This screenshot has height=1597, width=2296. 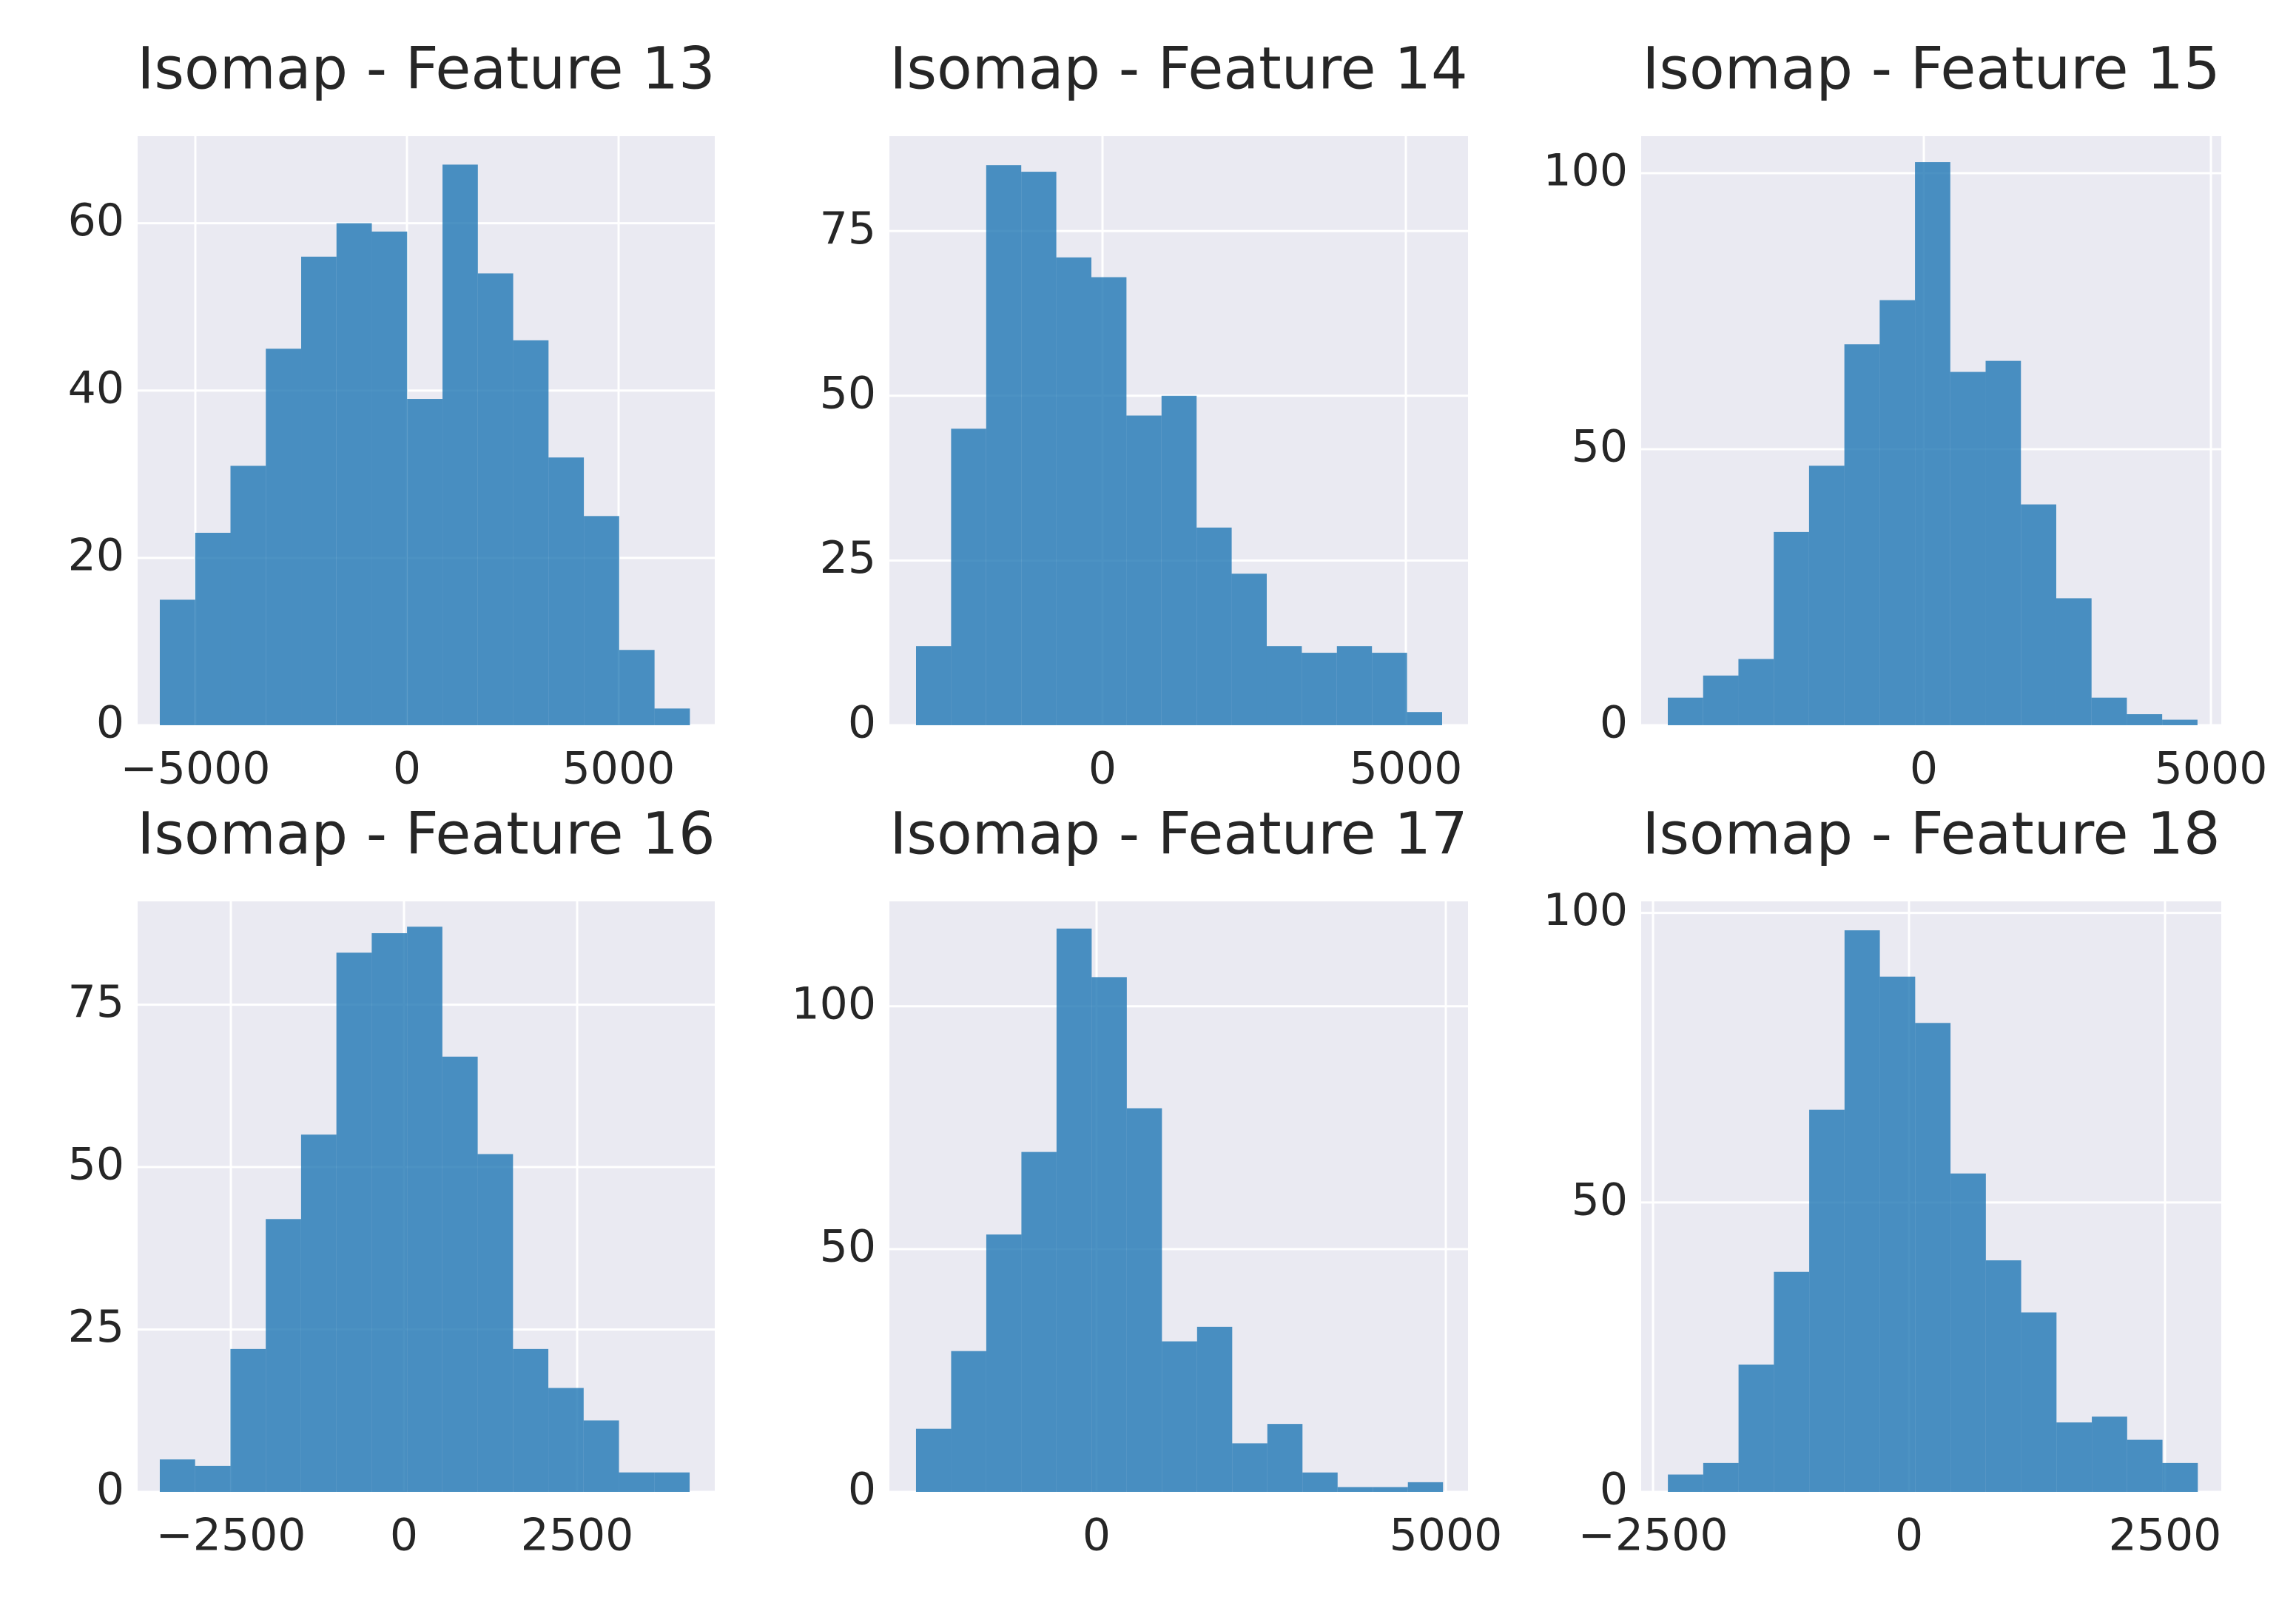 What do you see at coordinates (426, 834) in the screenshot?
I see `chart-title: Isomap - Feature 16` at bounding box center [426, 834].